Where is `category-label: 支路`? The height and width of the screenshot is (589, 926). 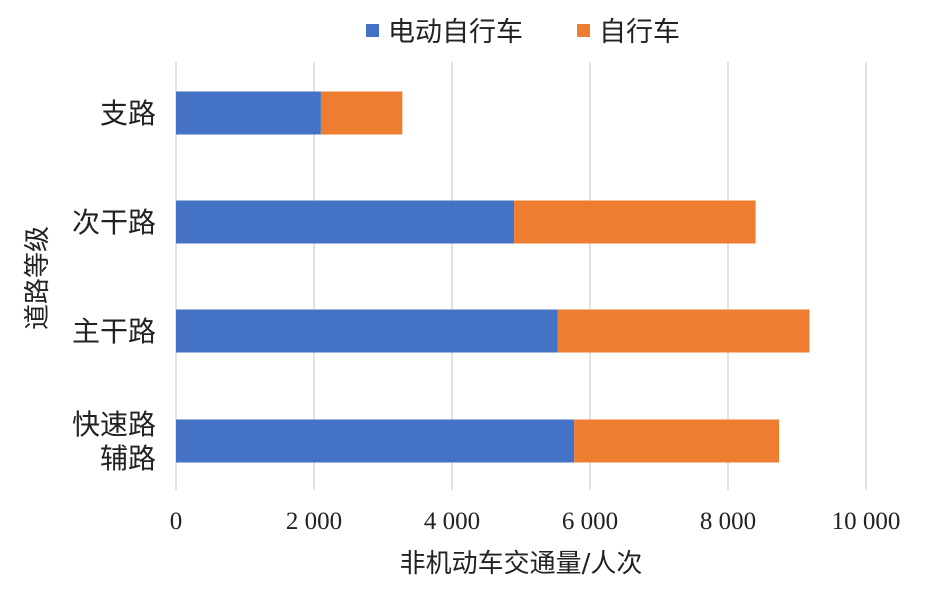
category-label: 支路 is located at coordinates (128, 113).